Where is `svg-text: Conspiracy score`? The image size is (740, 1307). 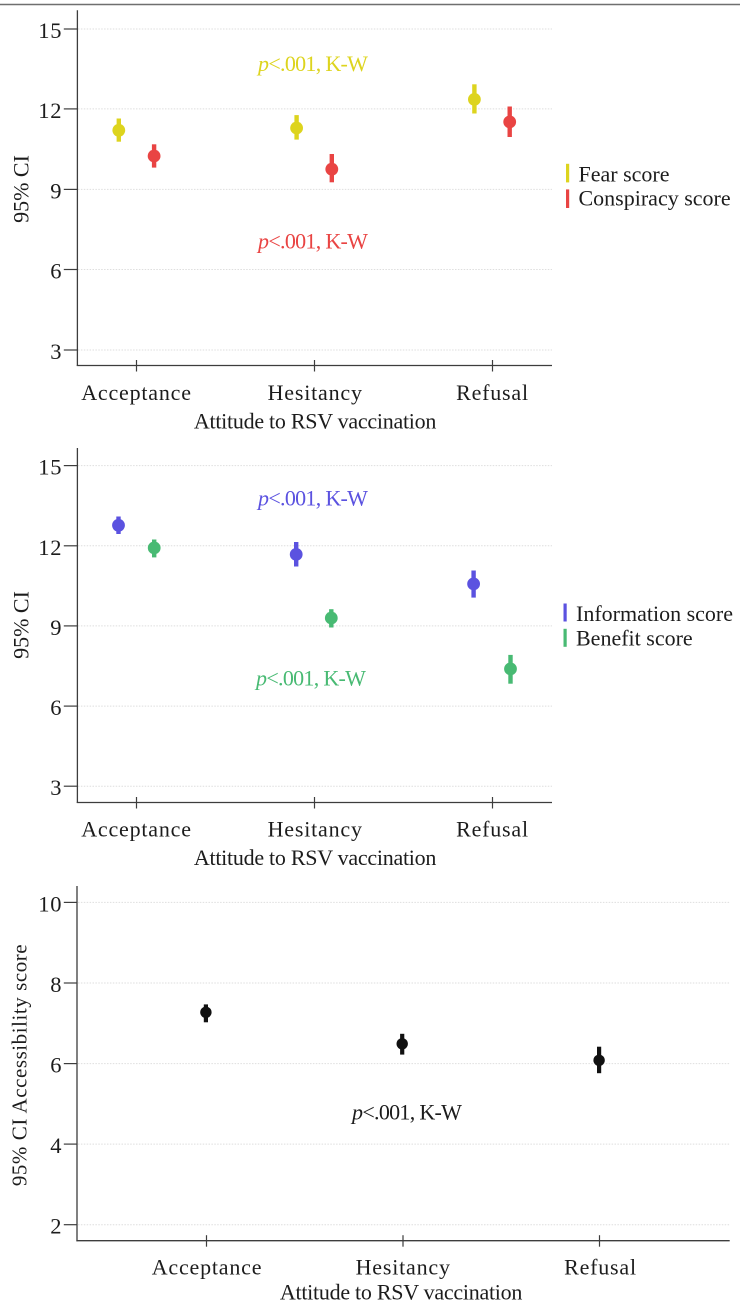 svg-text: Conspiracy score is located at coordinates (655, 198).